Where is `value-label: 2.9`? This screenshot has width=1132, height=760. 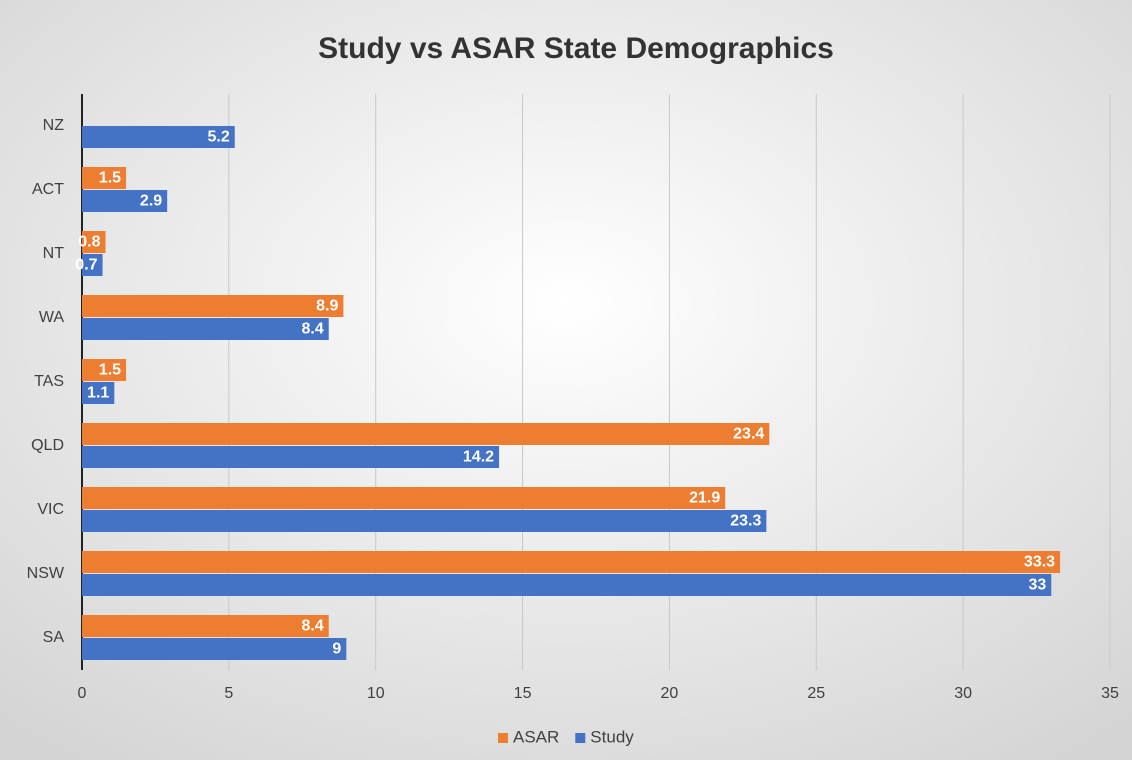
value-label: 2.9 is located at coordinates (151, 201).